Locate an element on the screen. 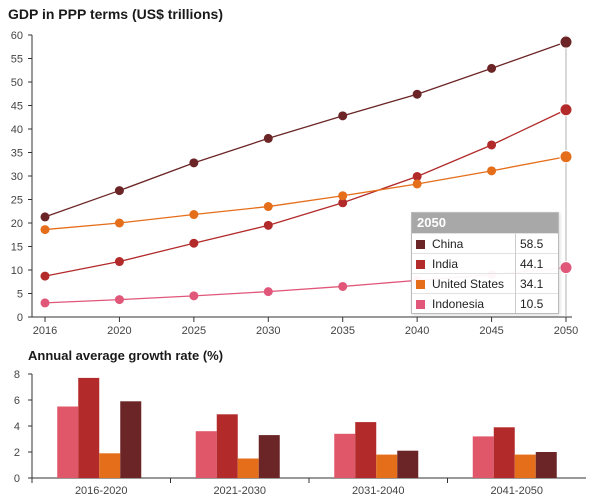  tooltip-row: India 44.1 is located at coordinates (485, 263).